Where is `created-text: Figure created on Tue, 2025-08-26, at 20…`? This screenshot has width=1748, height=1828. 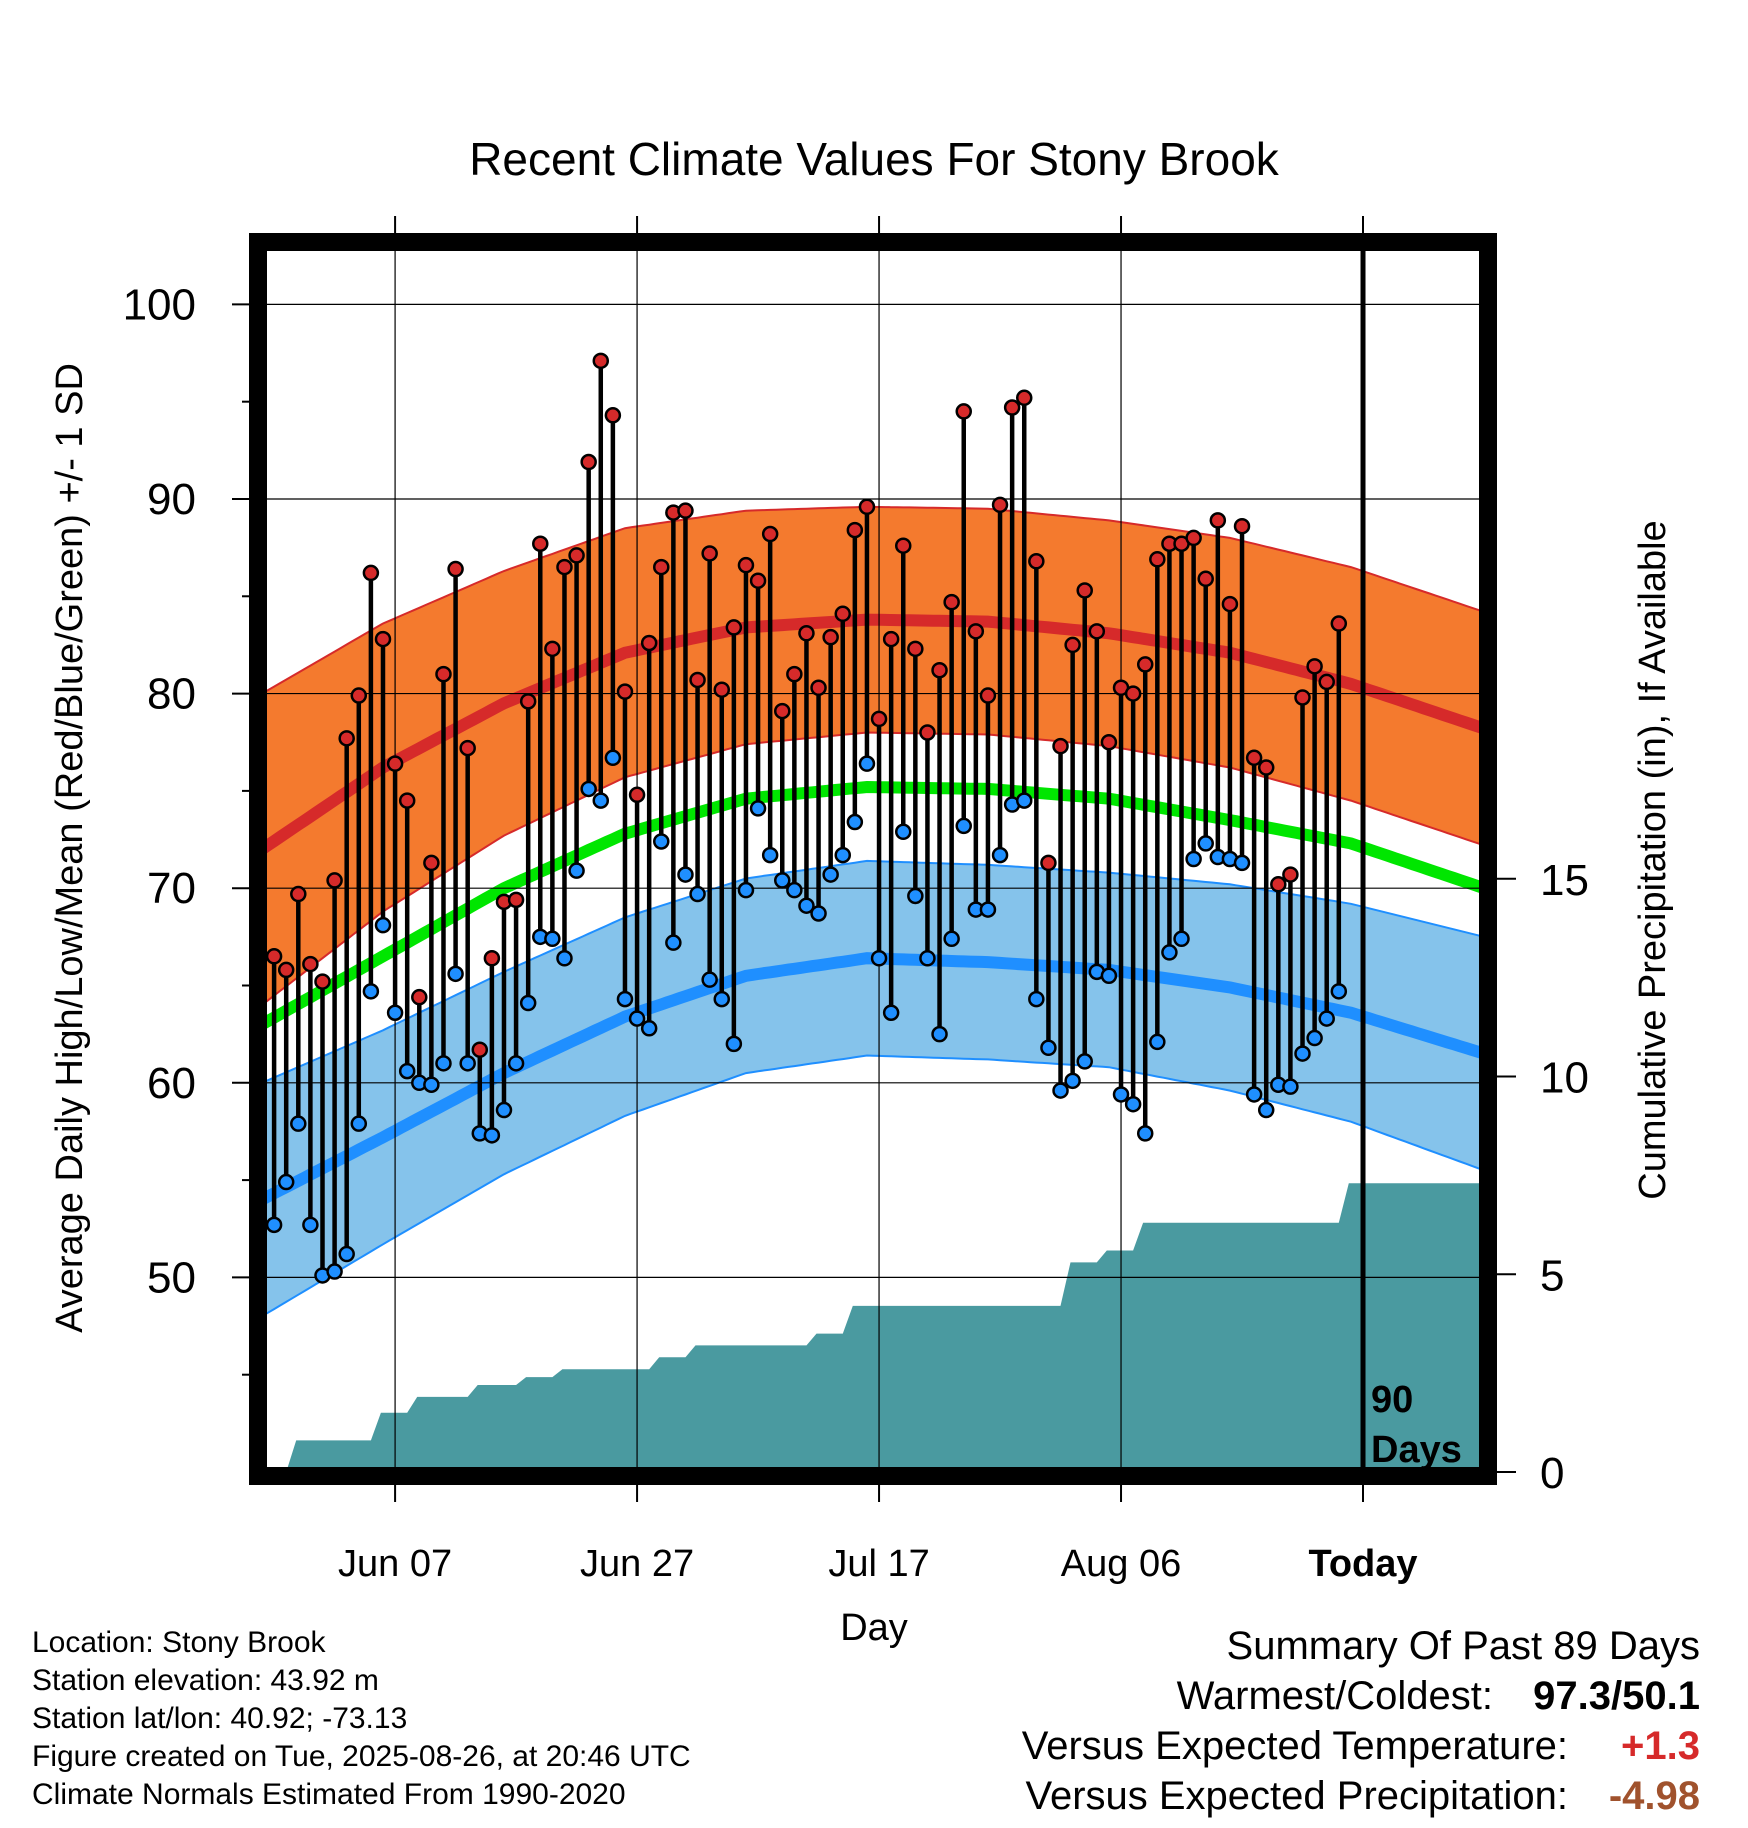 created-text: Figure created on Tue, 2025-08-26, at 20… is located at coordinates (361, 1756).